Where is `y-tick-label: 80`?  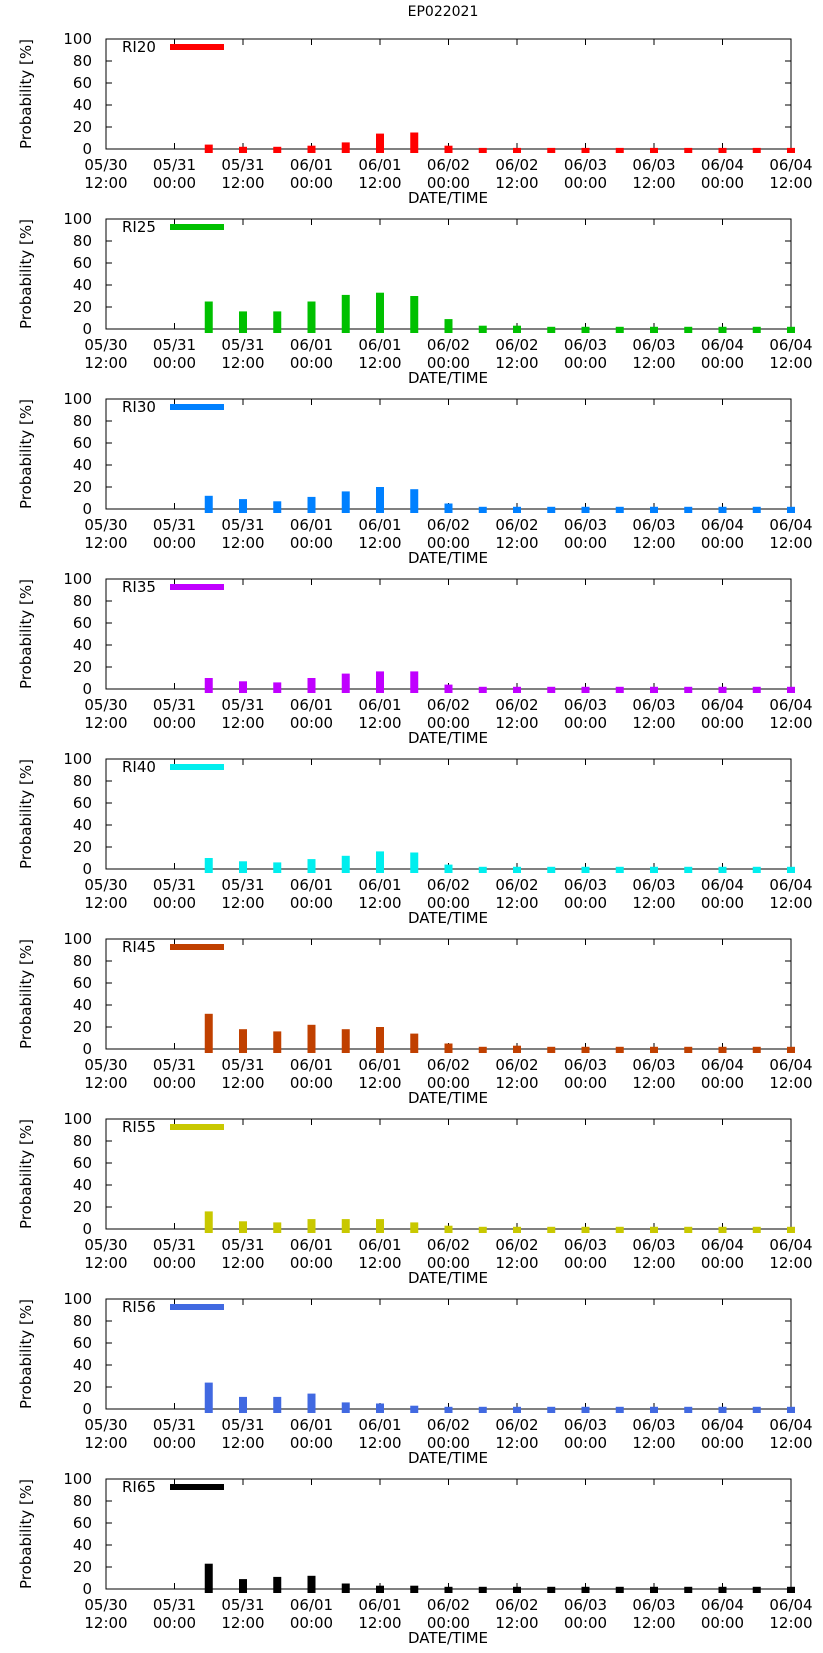 y-tick-label: 80 is located at coordinates (82, 601).